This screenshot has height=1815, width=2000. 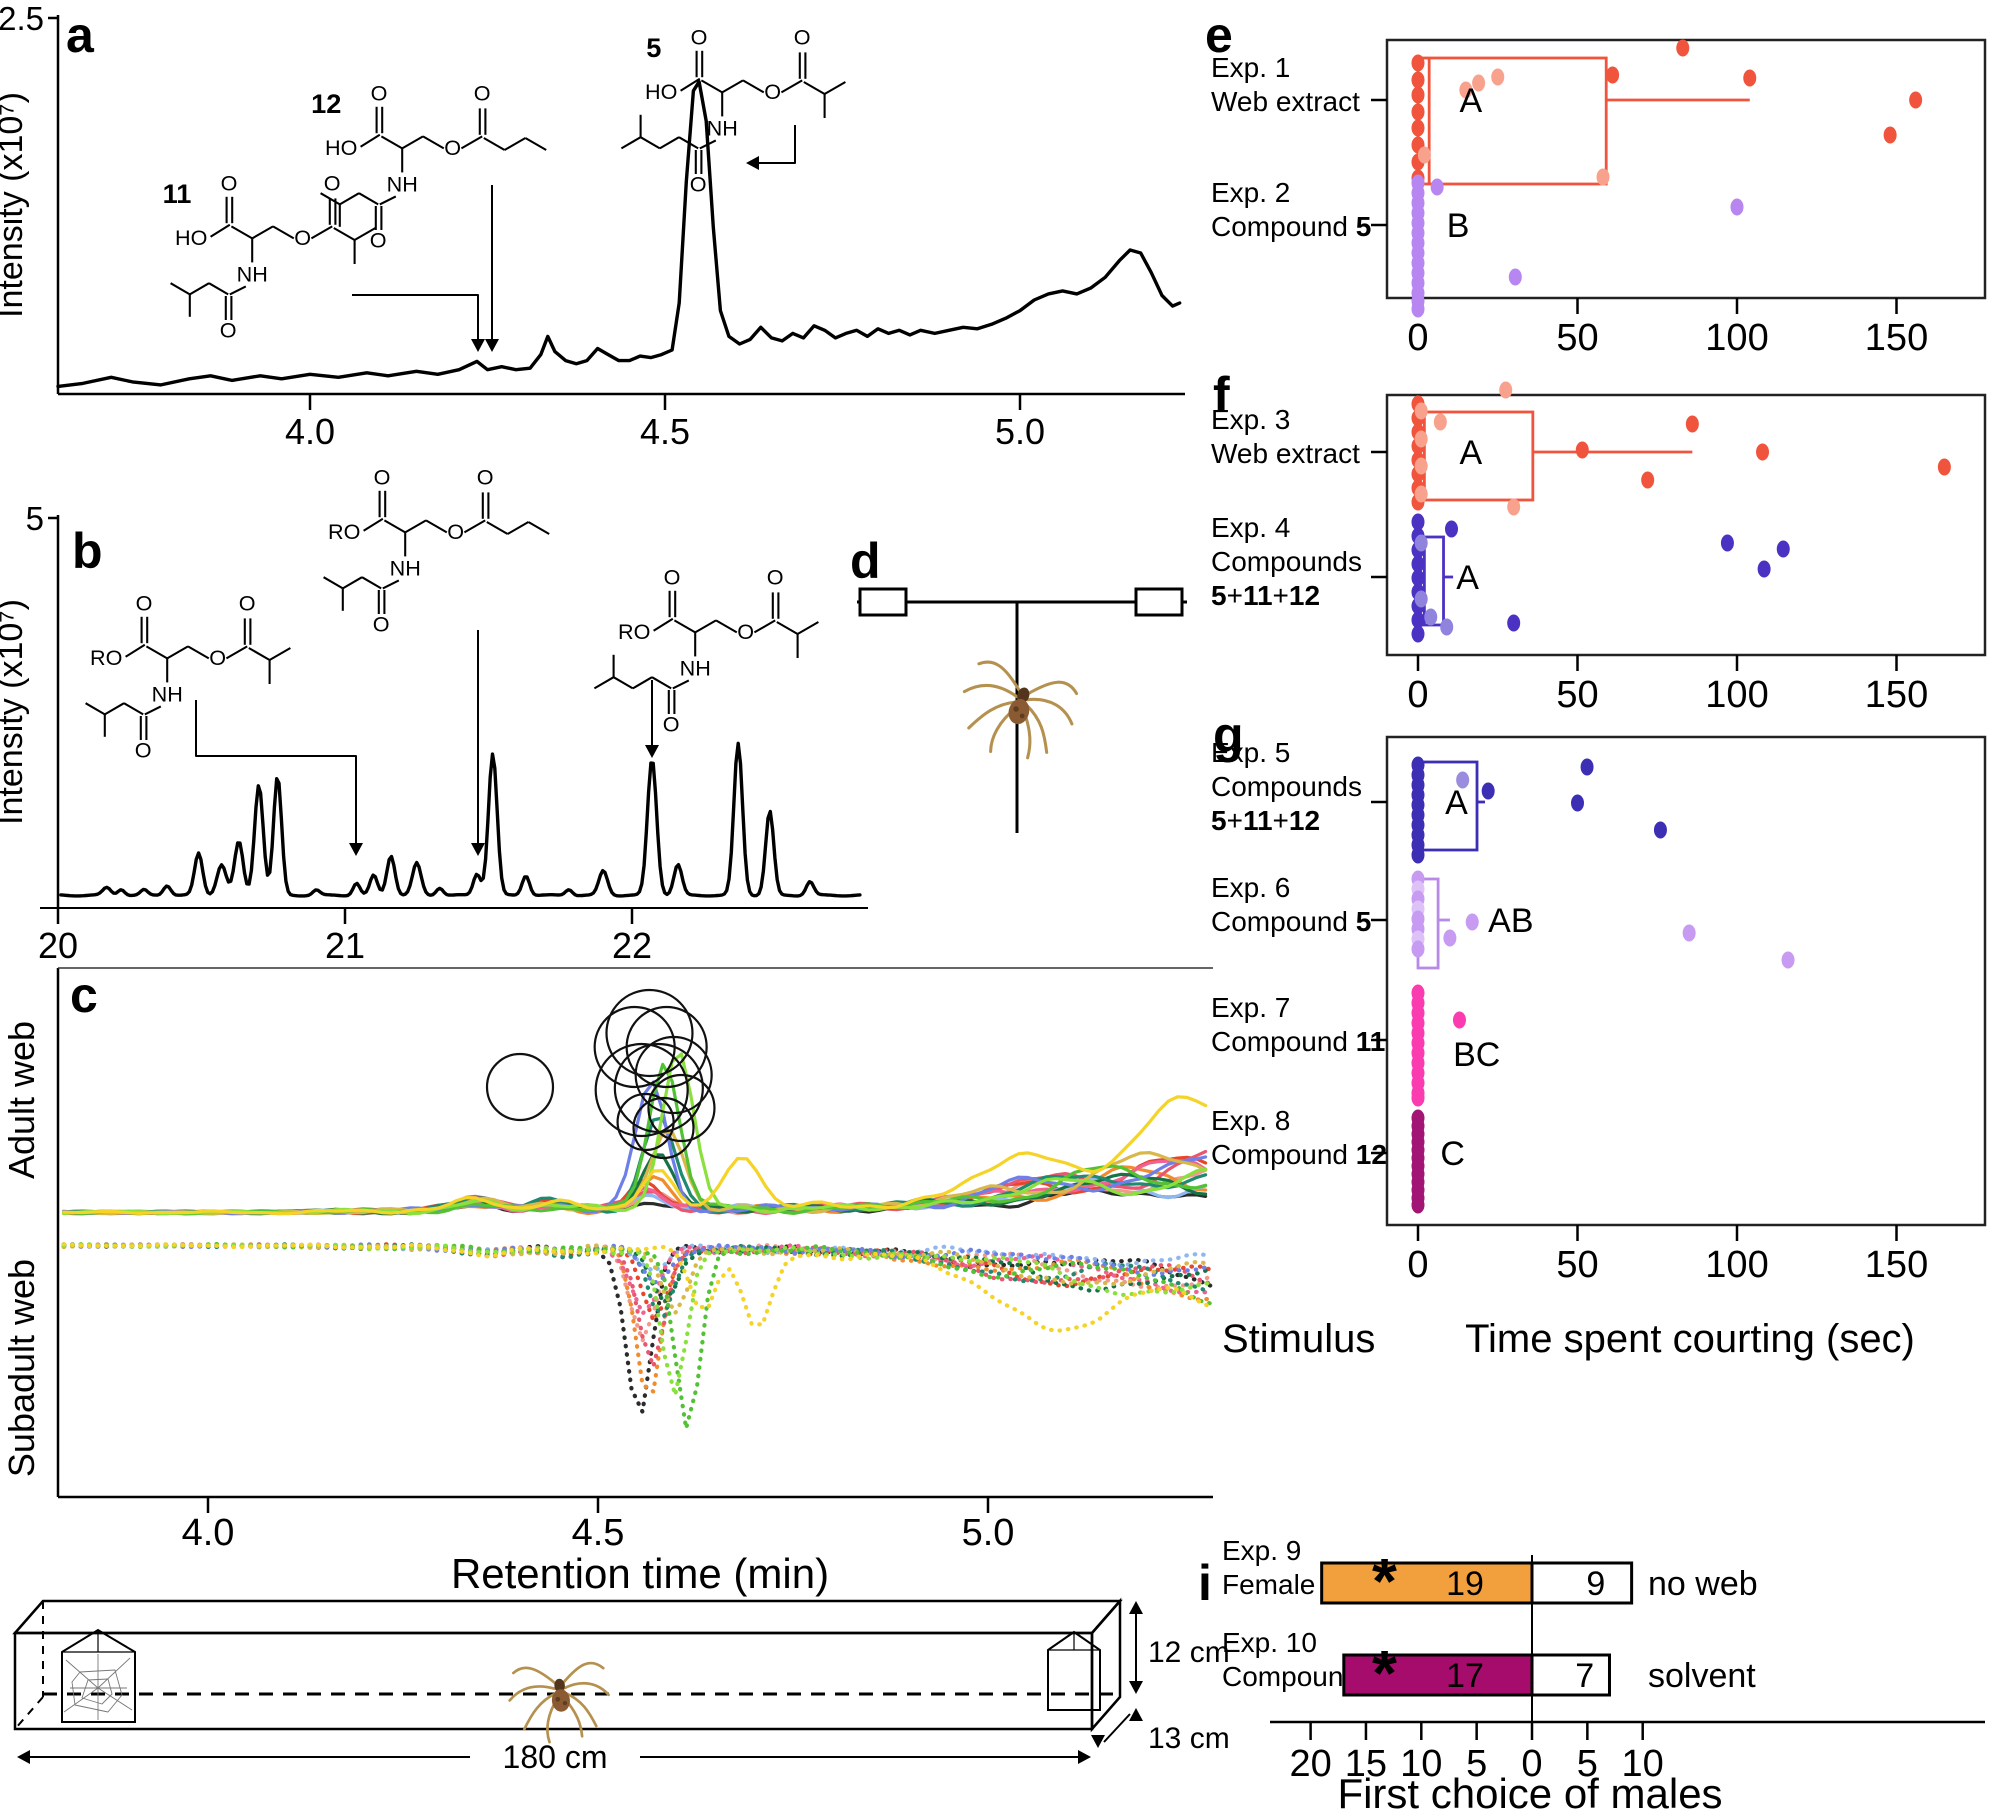 What do you see at coordinates (1291, 921) in the screenshot?
I see `row-label: Compound 5` at bounding box center [1291, 921].